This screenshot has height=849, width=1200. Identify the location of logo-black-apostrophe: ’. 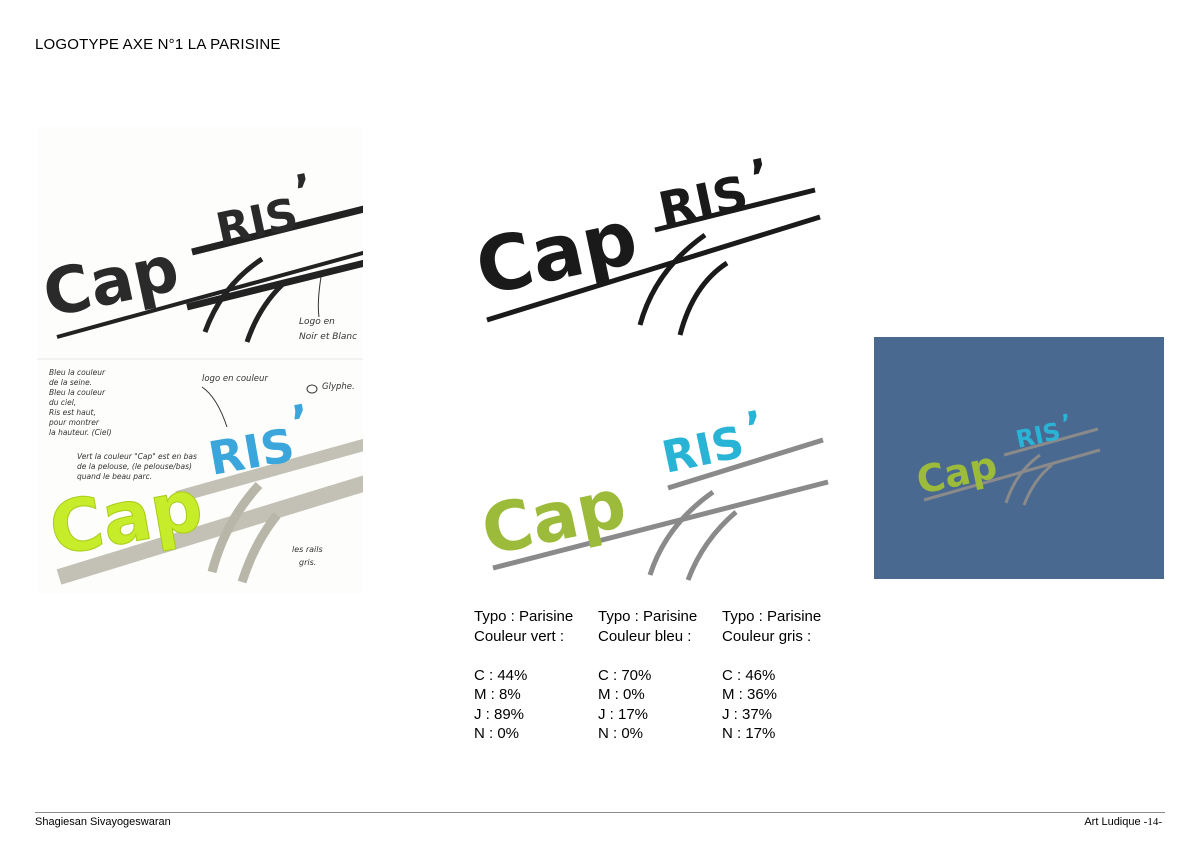
(760, 177).